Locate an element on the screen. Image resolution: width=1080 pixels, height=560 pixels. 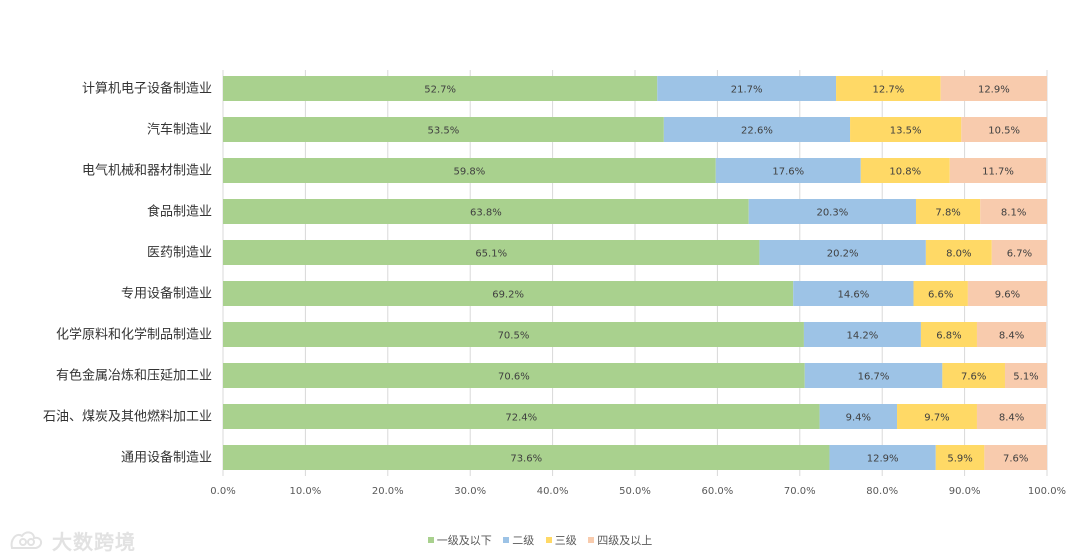
data-label: 14.2% is located at coordinates (863, 336).